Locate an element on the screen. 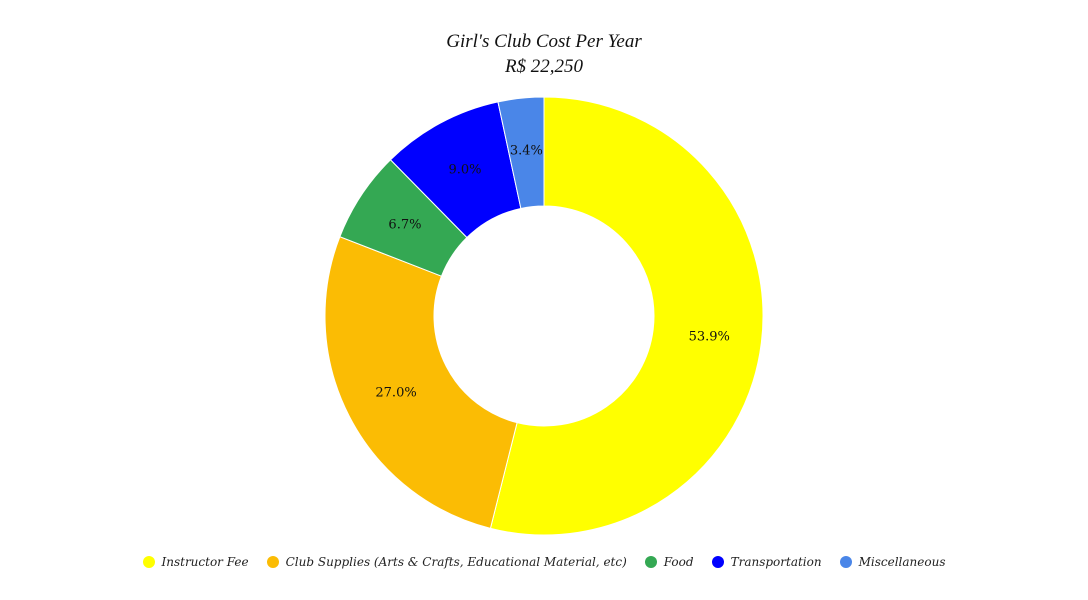  legend-label: Instructor Fee is located at coordinates (205, 562).